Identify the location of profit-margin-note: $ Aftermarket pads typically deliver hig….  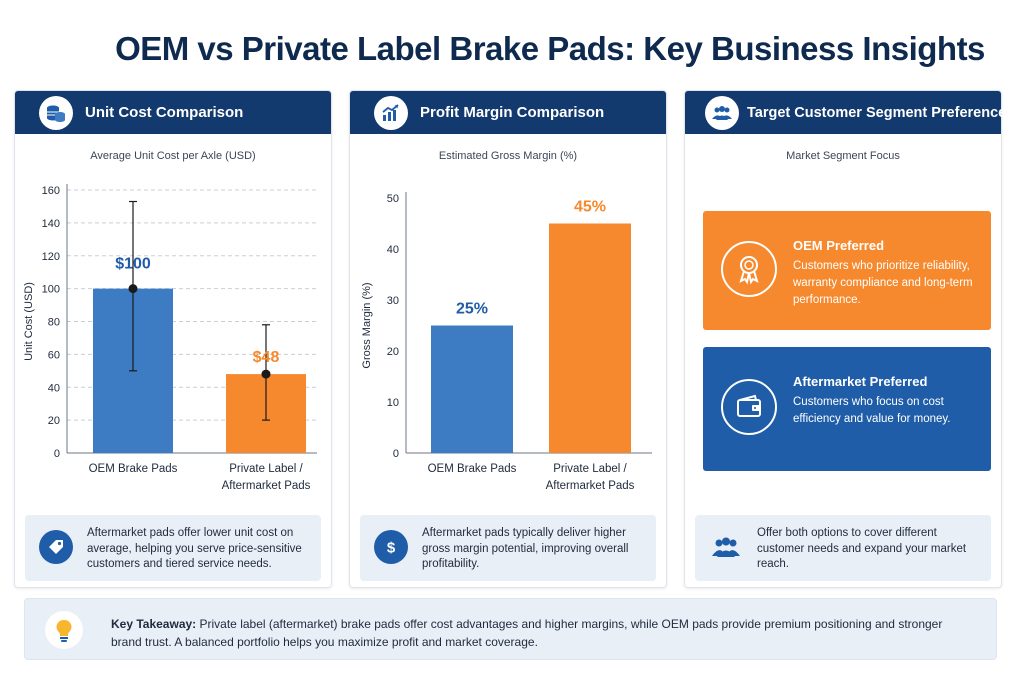
(508, 548).